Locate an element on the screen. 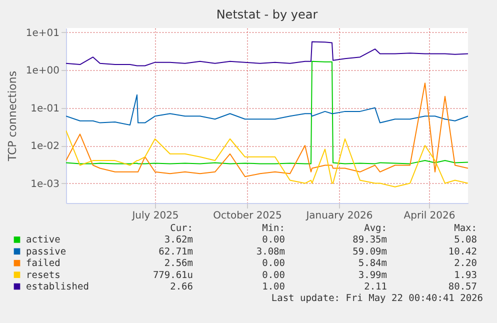 The width and height of the screenshot is (497, 323). text: 5.08 is located at coordinates (466, 240).